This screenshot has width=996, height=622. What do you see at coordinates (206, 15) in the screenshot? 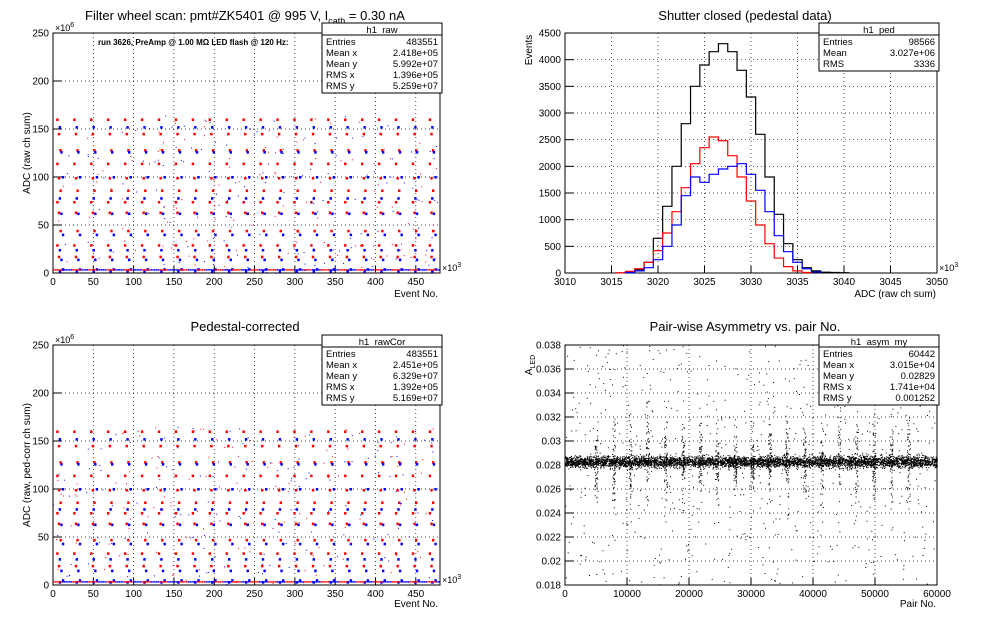
I see `chart-title-main: Filter wheel scan: pmt#ZK5401 @ 995 V, I` at bounding box center [206, 15].